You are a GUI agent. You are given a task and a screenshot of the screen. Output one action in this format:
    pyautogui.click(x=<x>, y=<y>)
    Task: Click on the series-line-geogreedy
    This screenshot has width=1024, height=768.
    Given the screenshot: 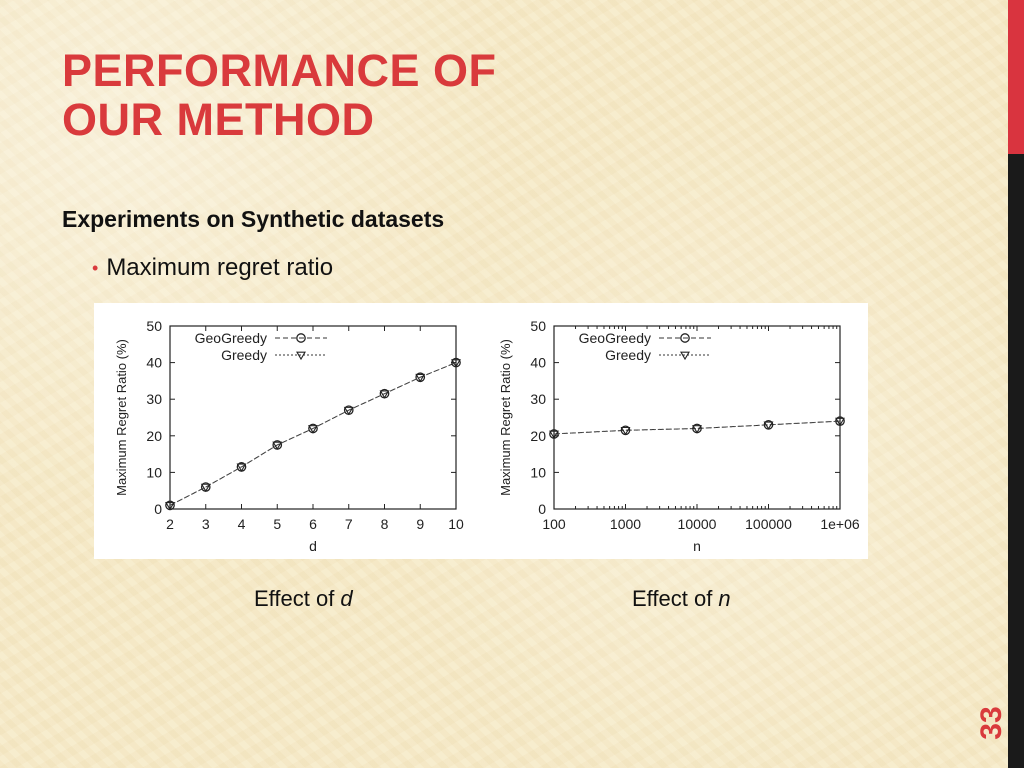 What is the action you would take?
    pyautogui.click(x=313, y=434)
    